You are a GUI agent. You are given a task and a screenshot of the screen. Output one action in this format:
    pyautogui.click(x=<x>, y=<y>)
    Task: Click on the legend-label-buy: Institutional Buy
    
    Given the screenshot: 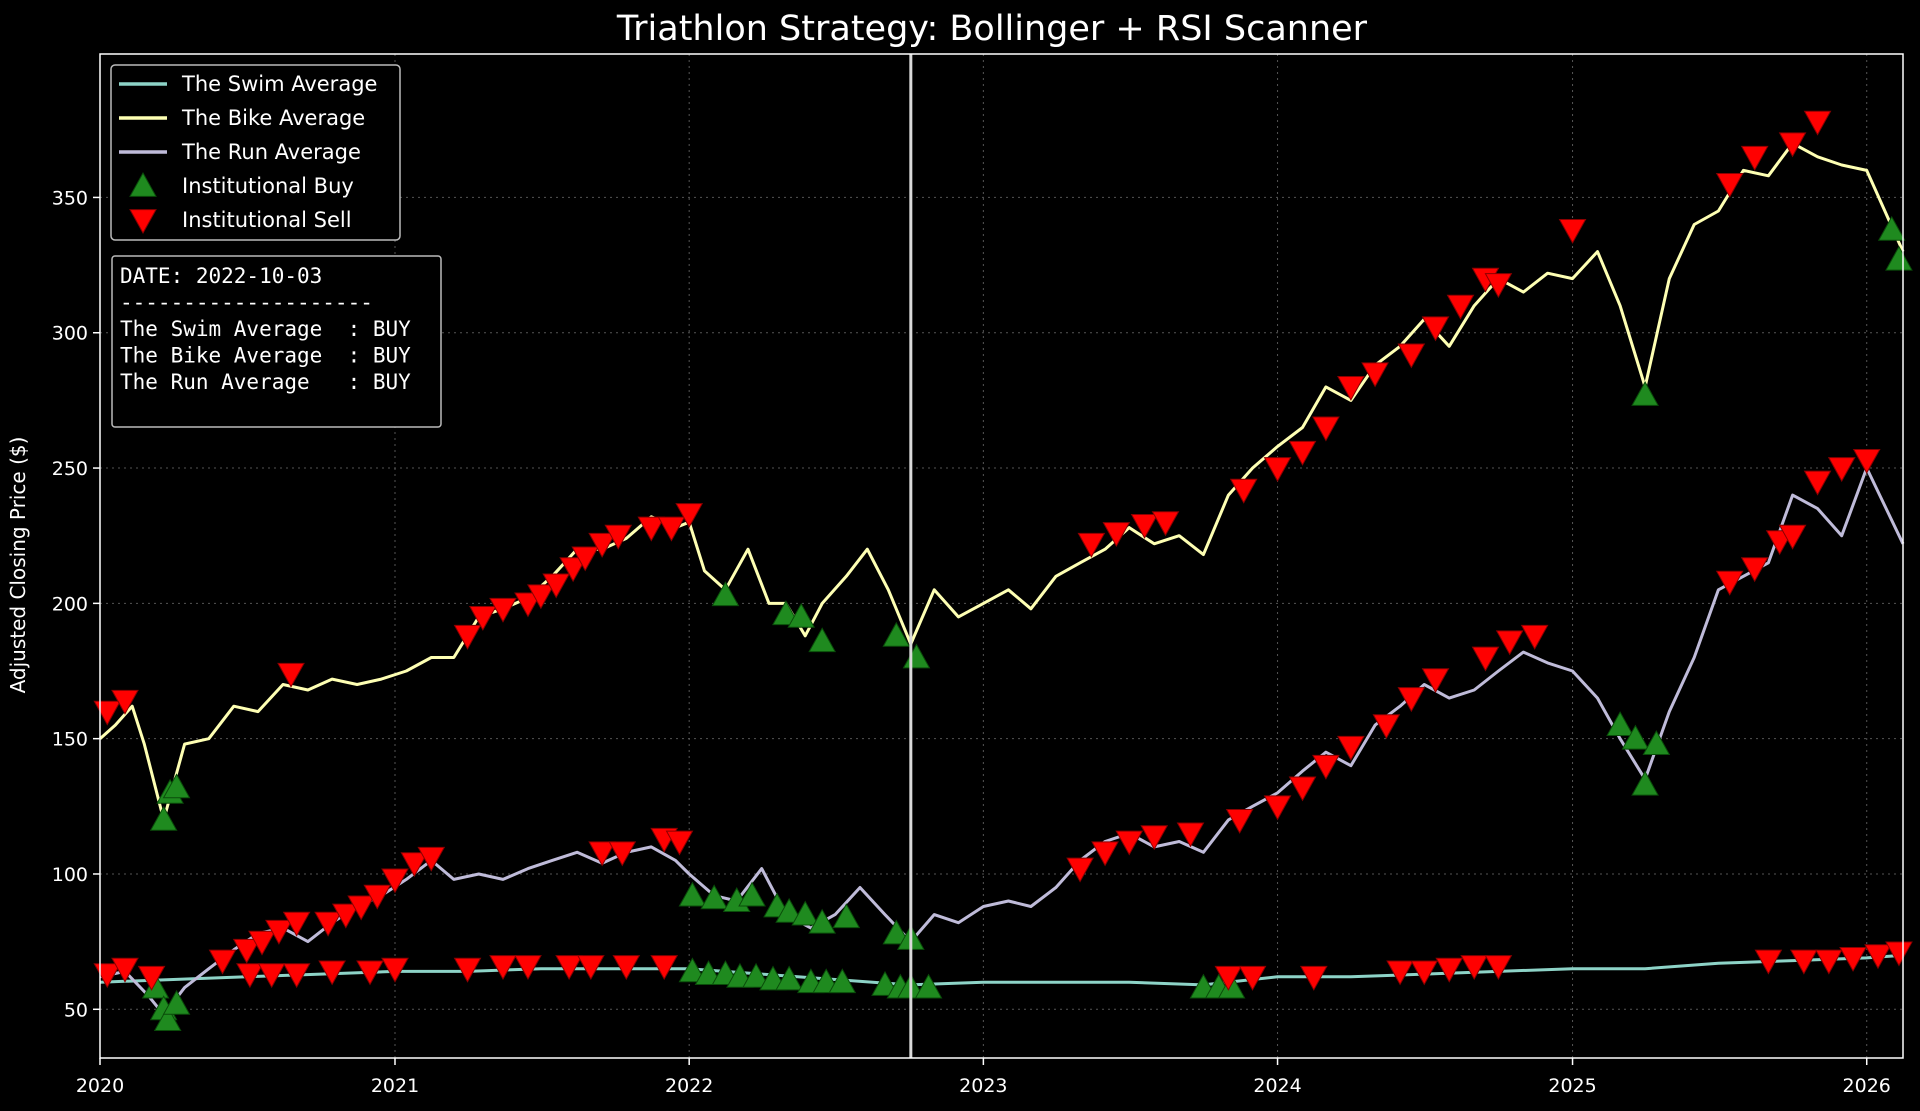 What is the action you would take?
    pyautogui.click(x=268, y=186)
    